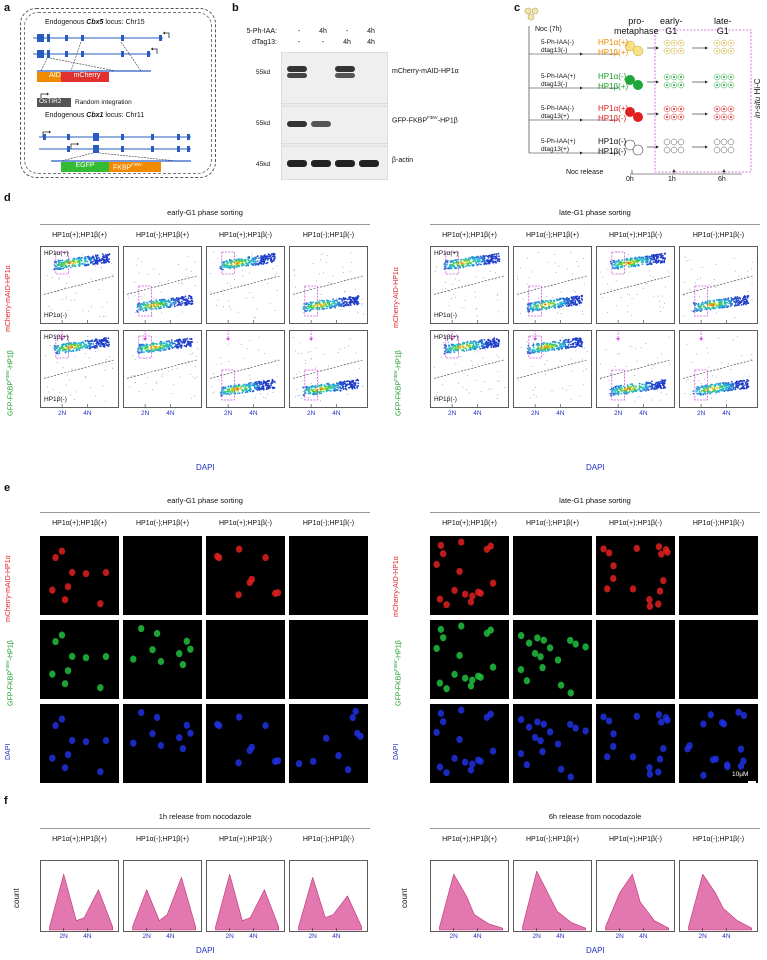 The height and width of the screenshot is (960, 767). Describe the element at coordinates (718, 839) in the screenshot. I see `f-col-title: HP1α(-);HP1β(-)` at that location.